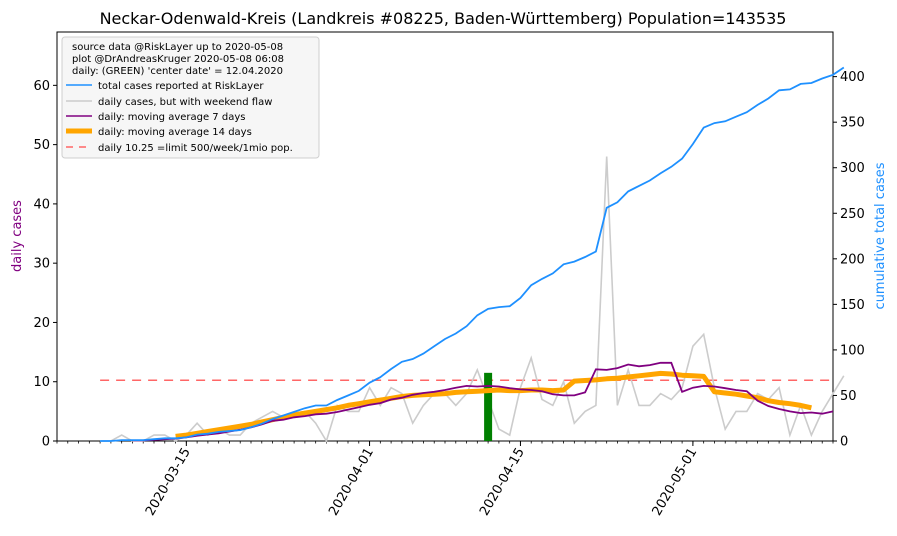 The height and width of the screenshot is (536, 897). I want to click on left-tick-label: 40, so click(41, 204).